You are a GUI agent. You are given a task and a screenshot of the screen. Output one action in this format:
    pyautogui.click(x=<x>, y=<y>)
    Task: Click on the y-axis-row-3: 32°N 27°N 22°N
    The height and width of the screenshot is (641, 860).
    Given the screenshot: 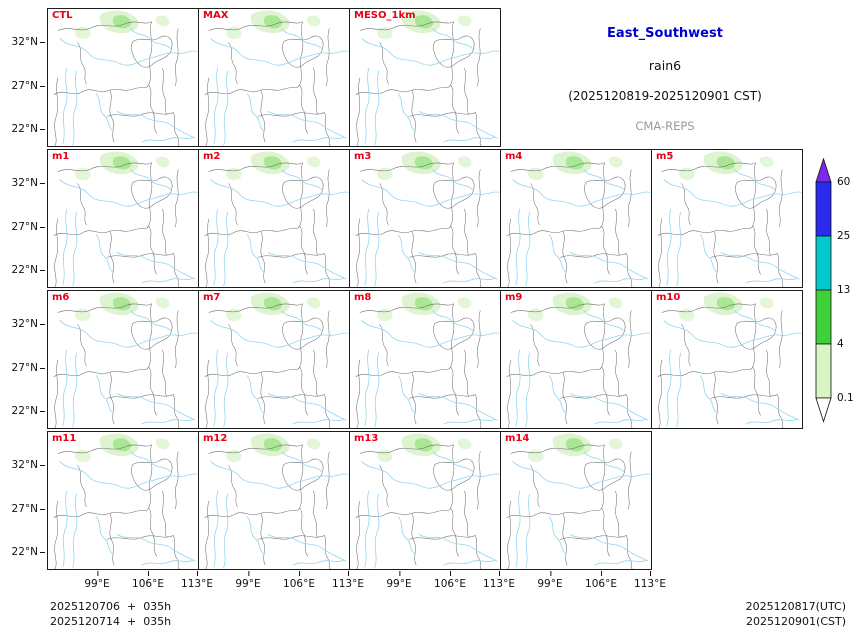 What is the action you would take?
    pyautogui.click(x=23, y=359)
    